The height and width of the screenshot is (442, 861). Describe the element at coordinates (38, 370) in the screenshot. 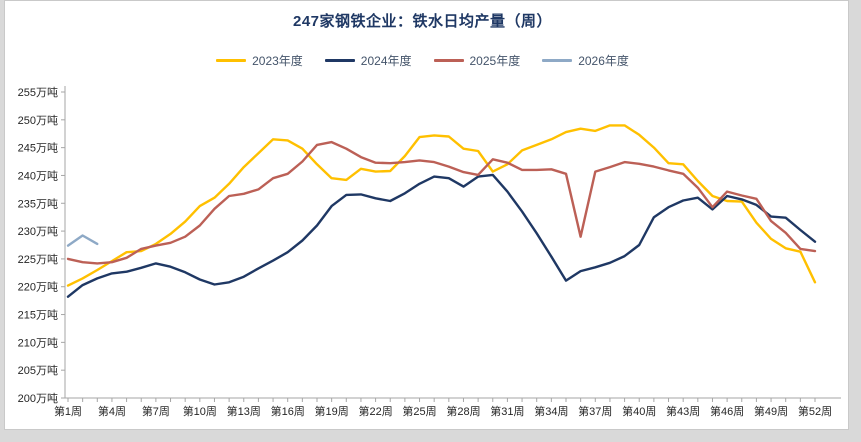

I see `y-axis-label: 205万吨` at that location.